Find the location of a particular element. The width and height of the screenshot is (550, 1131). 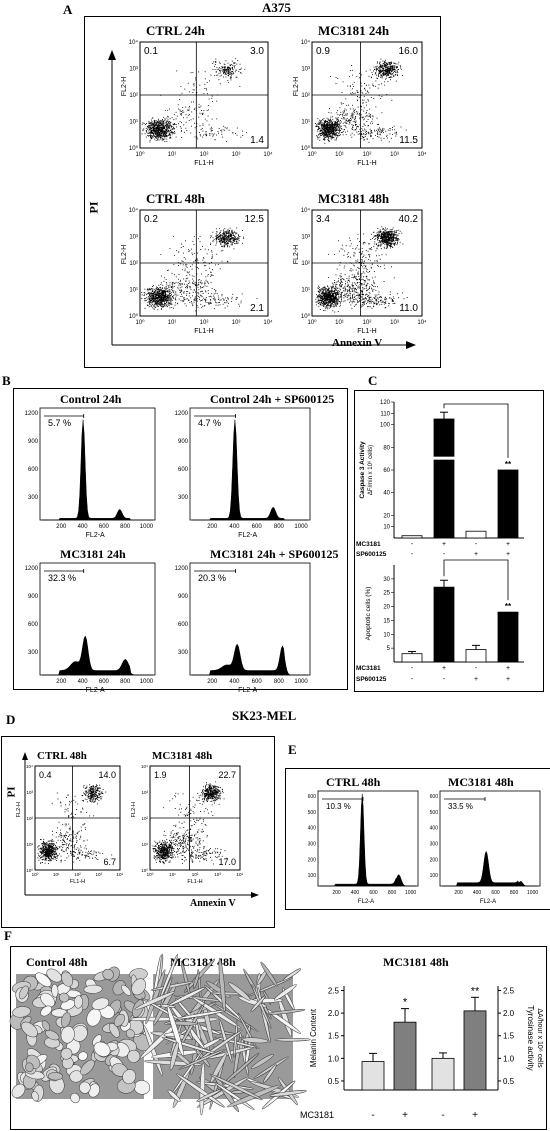

f-right-tick-label: 1.0 is located at coordinates (509, 1058).